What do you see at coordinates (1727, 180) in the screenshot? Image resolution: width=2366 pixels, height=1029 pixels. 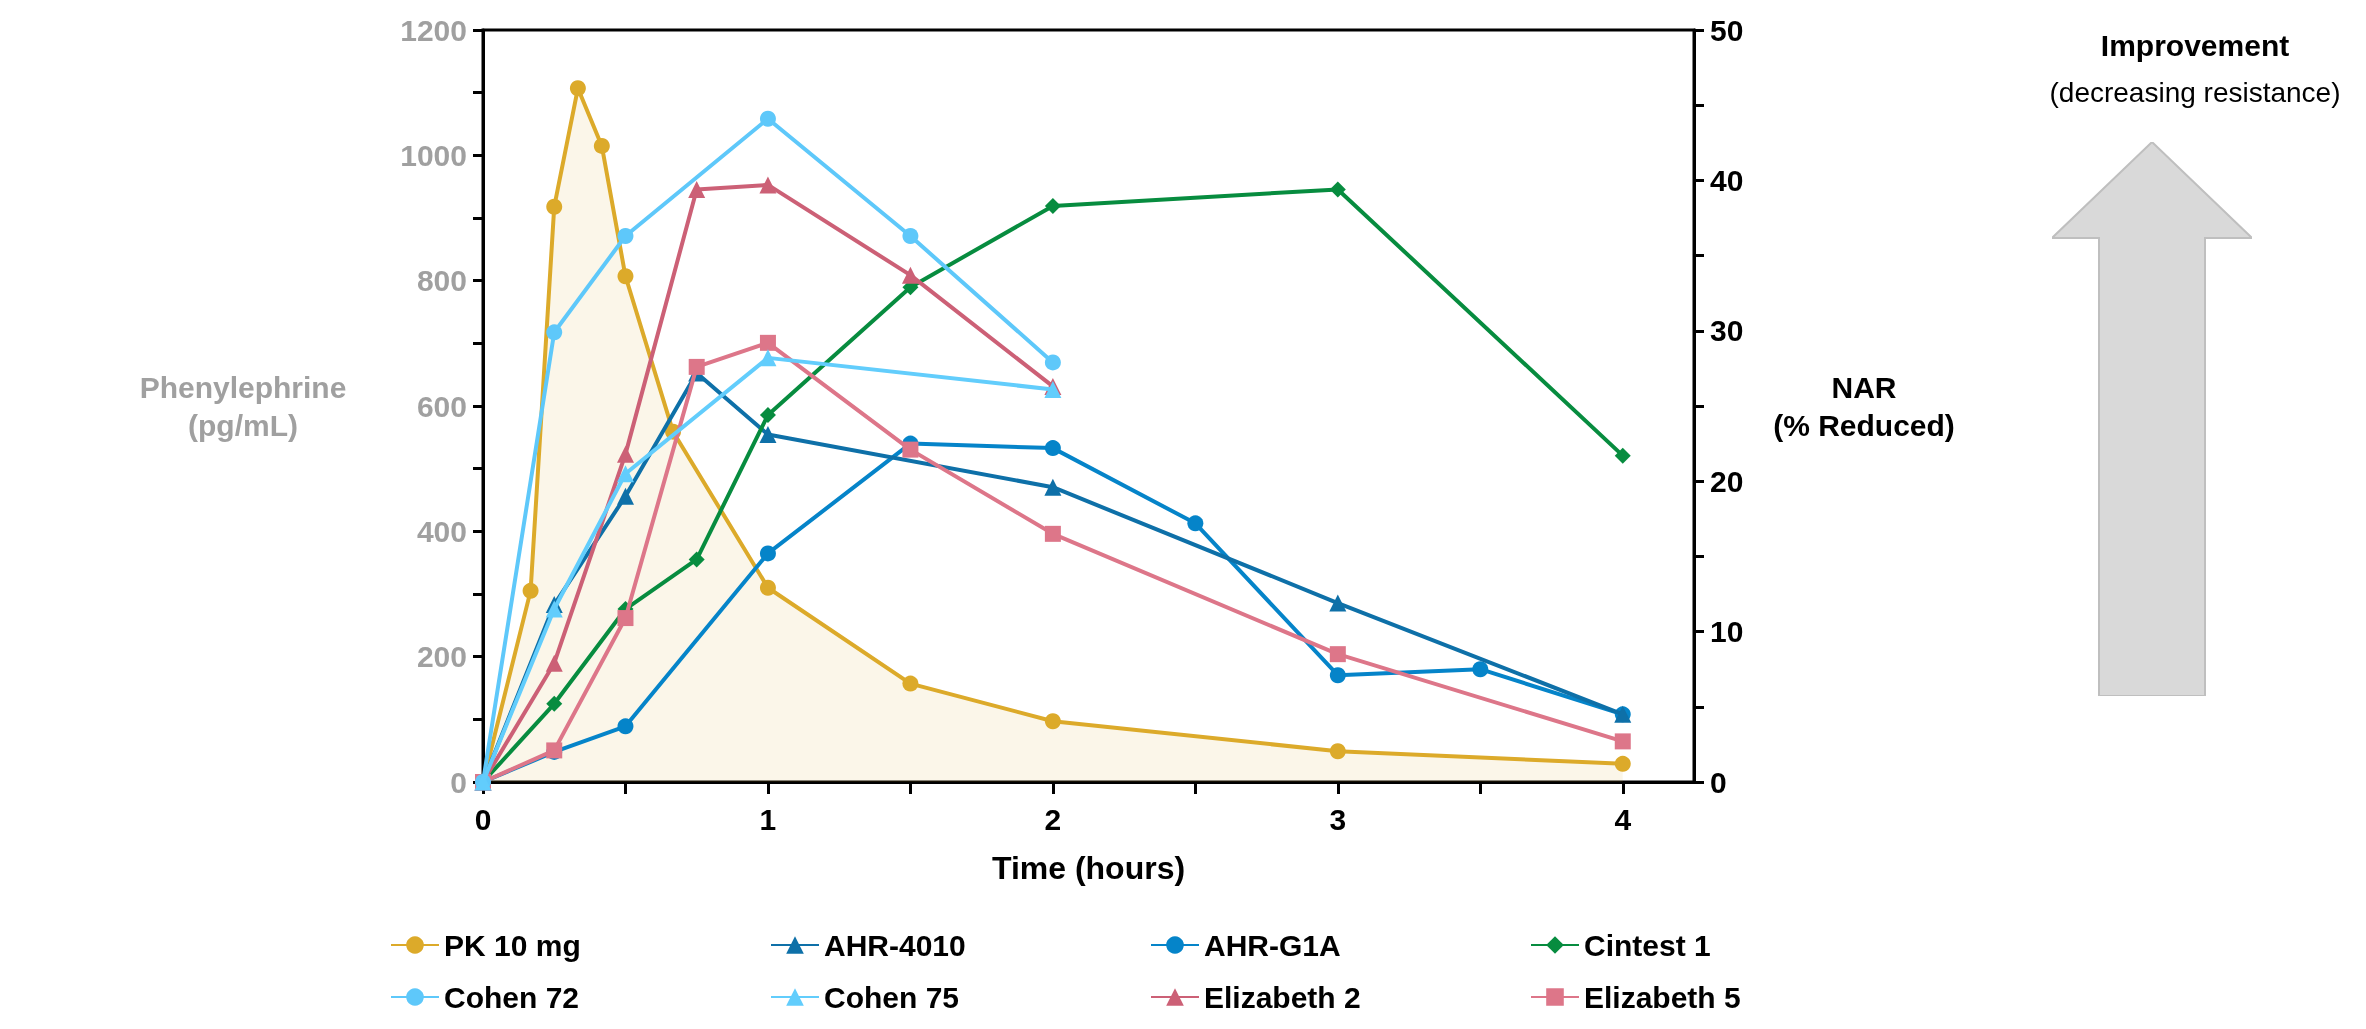 I see `y2-tick-label: 40` at bounding box center [1727, 180].